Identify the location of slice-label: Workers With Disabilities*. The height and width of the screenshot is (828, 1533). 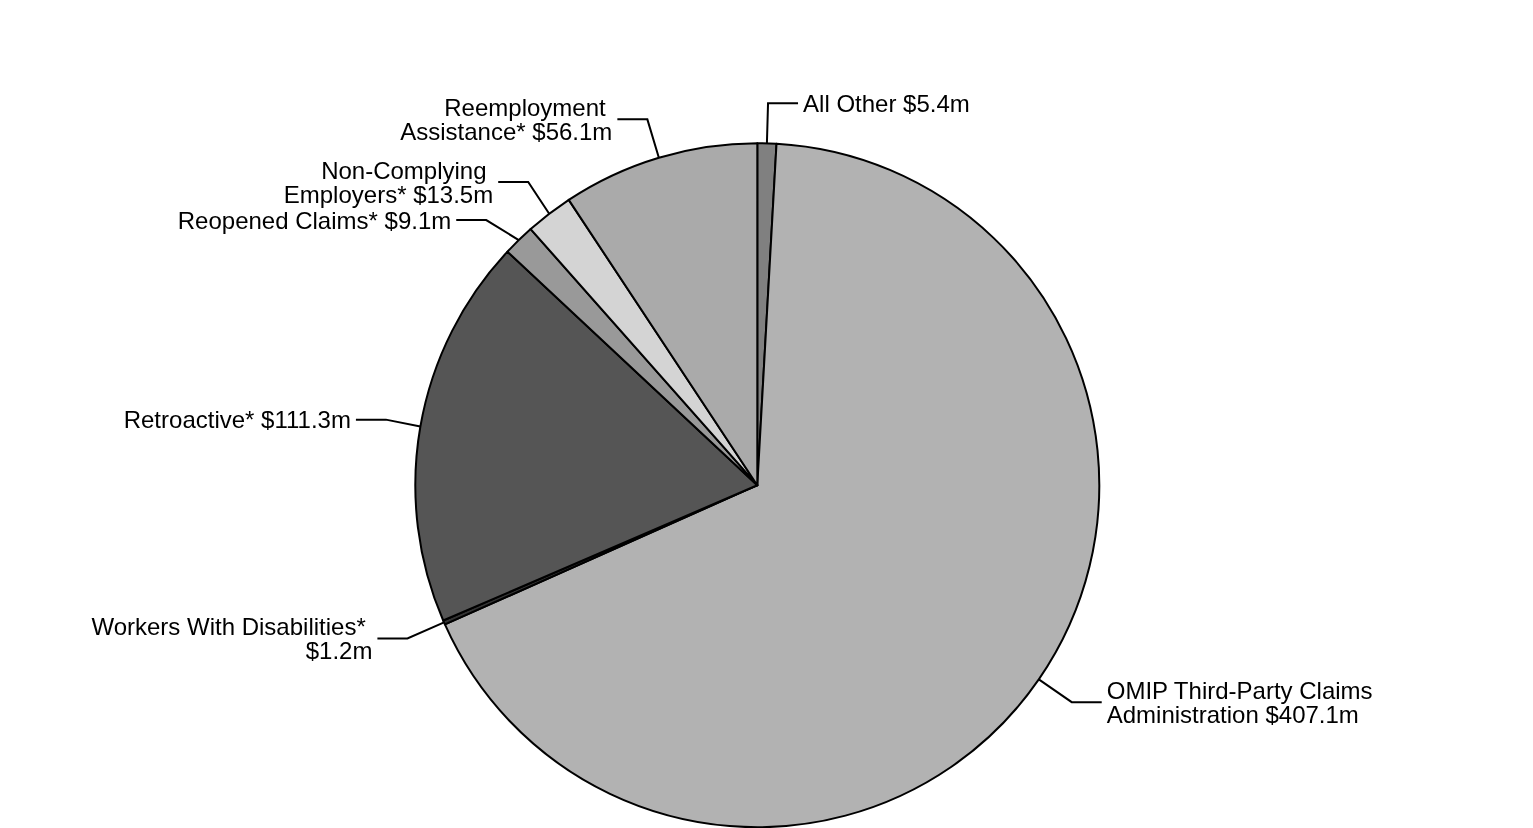
(232, 626).